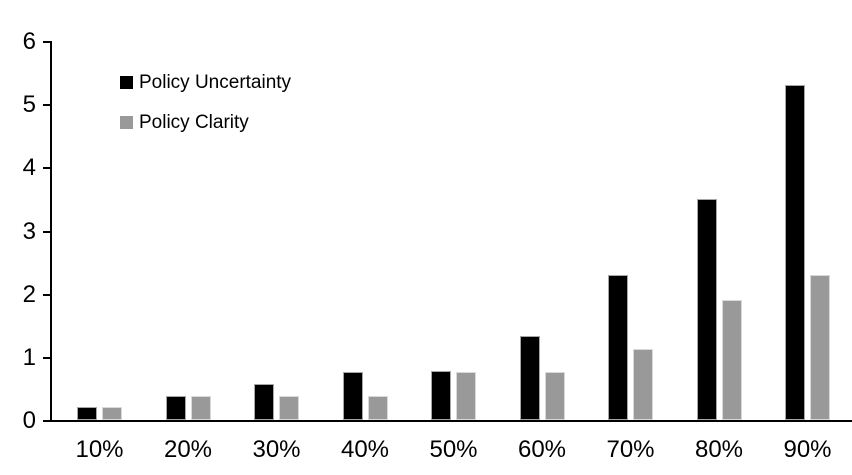  I want to click on y-tick-label: 4, so click(29, 168).